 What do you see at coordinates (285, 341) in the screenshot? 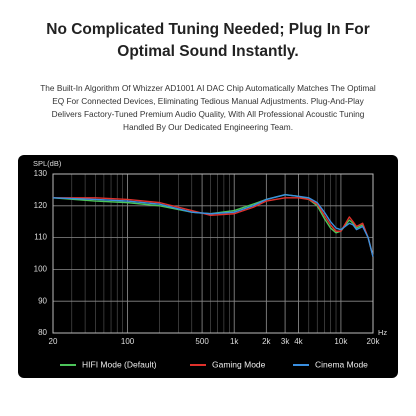
I see `x-tick-label: 3k` at bounding box center [285, 341].